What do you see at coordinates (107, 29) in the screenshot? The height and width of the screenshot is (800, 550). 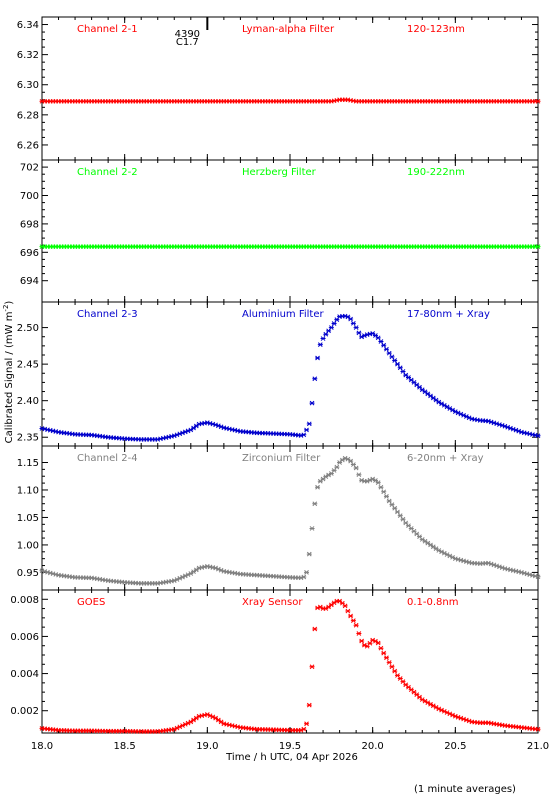 I see `panel-channel-label: Channel 2-1` at bounding box center [107, 29].